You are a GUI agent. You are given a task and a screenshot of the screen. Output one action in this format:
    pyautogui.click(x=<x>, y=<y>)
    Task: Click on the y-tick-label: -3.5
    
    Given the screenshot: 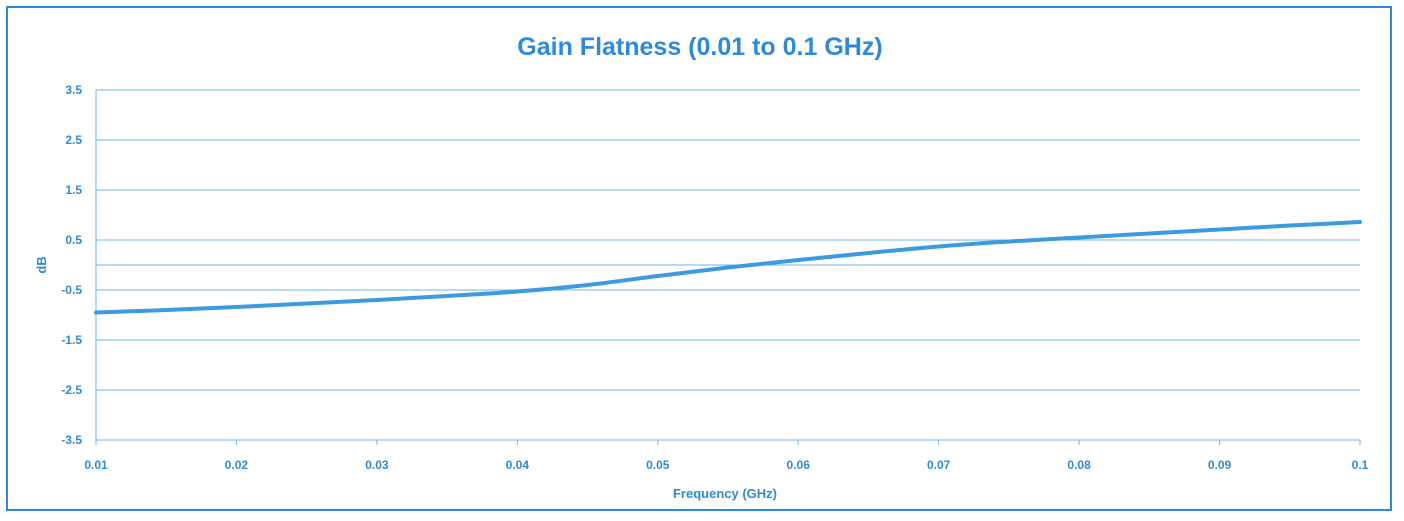 What is the action you would take?
    pyautogui.click(x=71, y=440)
    